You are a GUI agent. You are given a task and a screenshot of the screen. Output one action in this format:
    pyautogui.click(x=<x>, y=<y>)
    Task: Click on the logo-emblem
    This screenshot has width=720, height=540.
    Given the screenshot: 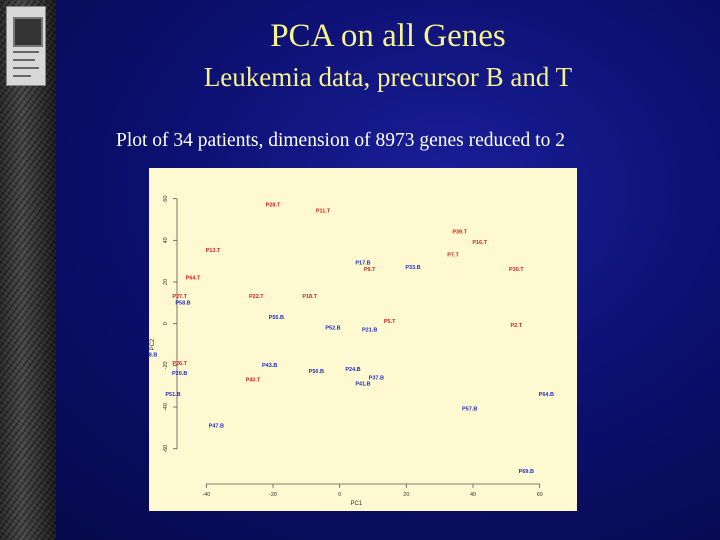 What is the action you would take?
    pyautogui.click(x=28, y=32)
    